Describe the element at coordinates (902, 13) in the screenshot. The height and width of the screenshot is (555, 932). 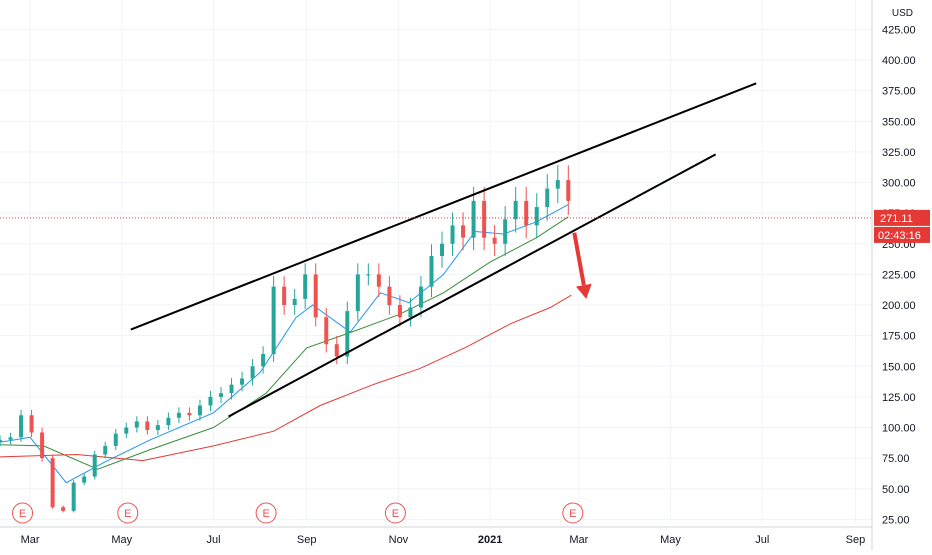
I see `currency-label: USD` at that location.